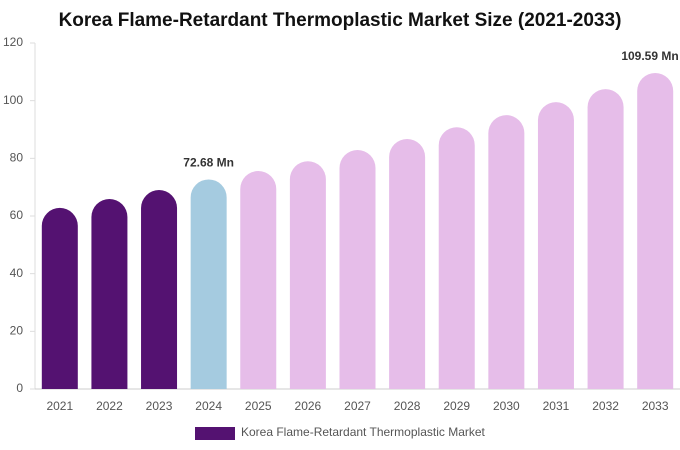  Describe the element at coordinates (17, 158) in the screenshot. I see `y-tick-label: 80` at that location.